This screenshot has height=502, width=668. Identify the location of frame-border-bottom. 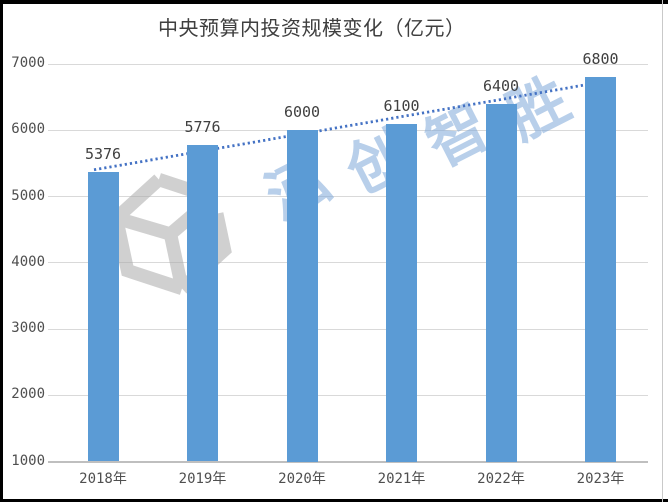
(334, 500).